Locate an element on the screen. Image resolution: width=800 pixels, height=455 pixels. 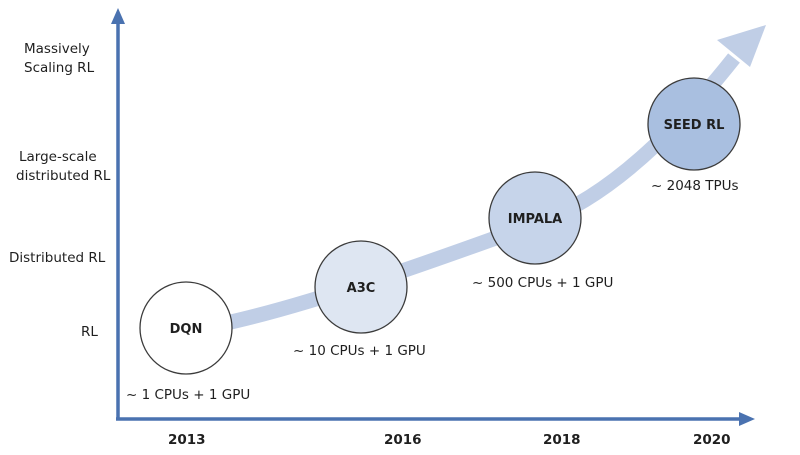
trend-arrow-head is located at coordinates (741, 46).